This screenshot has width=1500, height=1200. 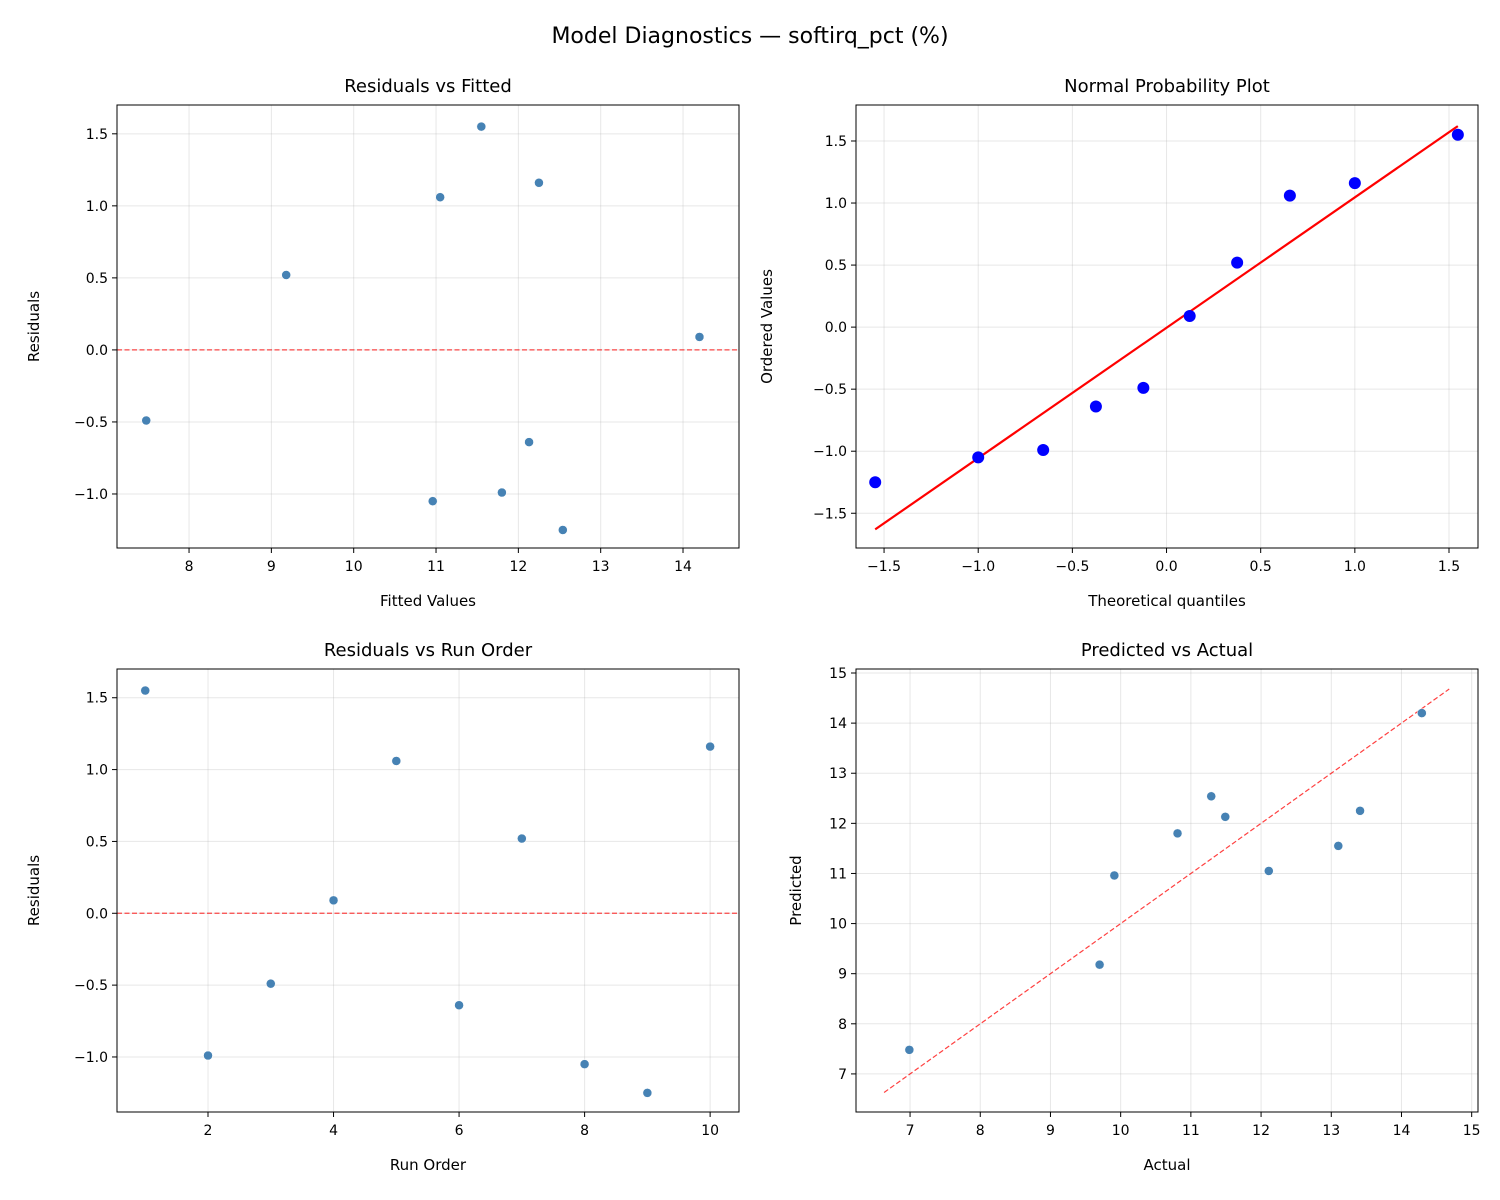 I want to click on y-axis-label: Ordered Values, so click(x=767, y=326).